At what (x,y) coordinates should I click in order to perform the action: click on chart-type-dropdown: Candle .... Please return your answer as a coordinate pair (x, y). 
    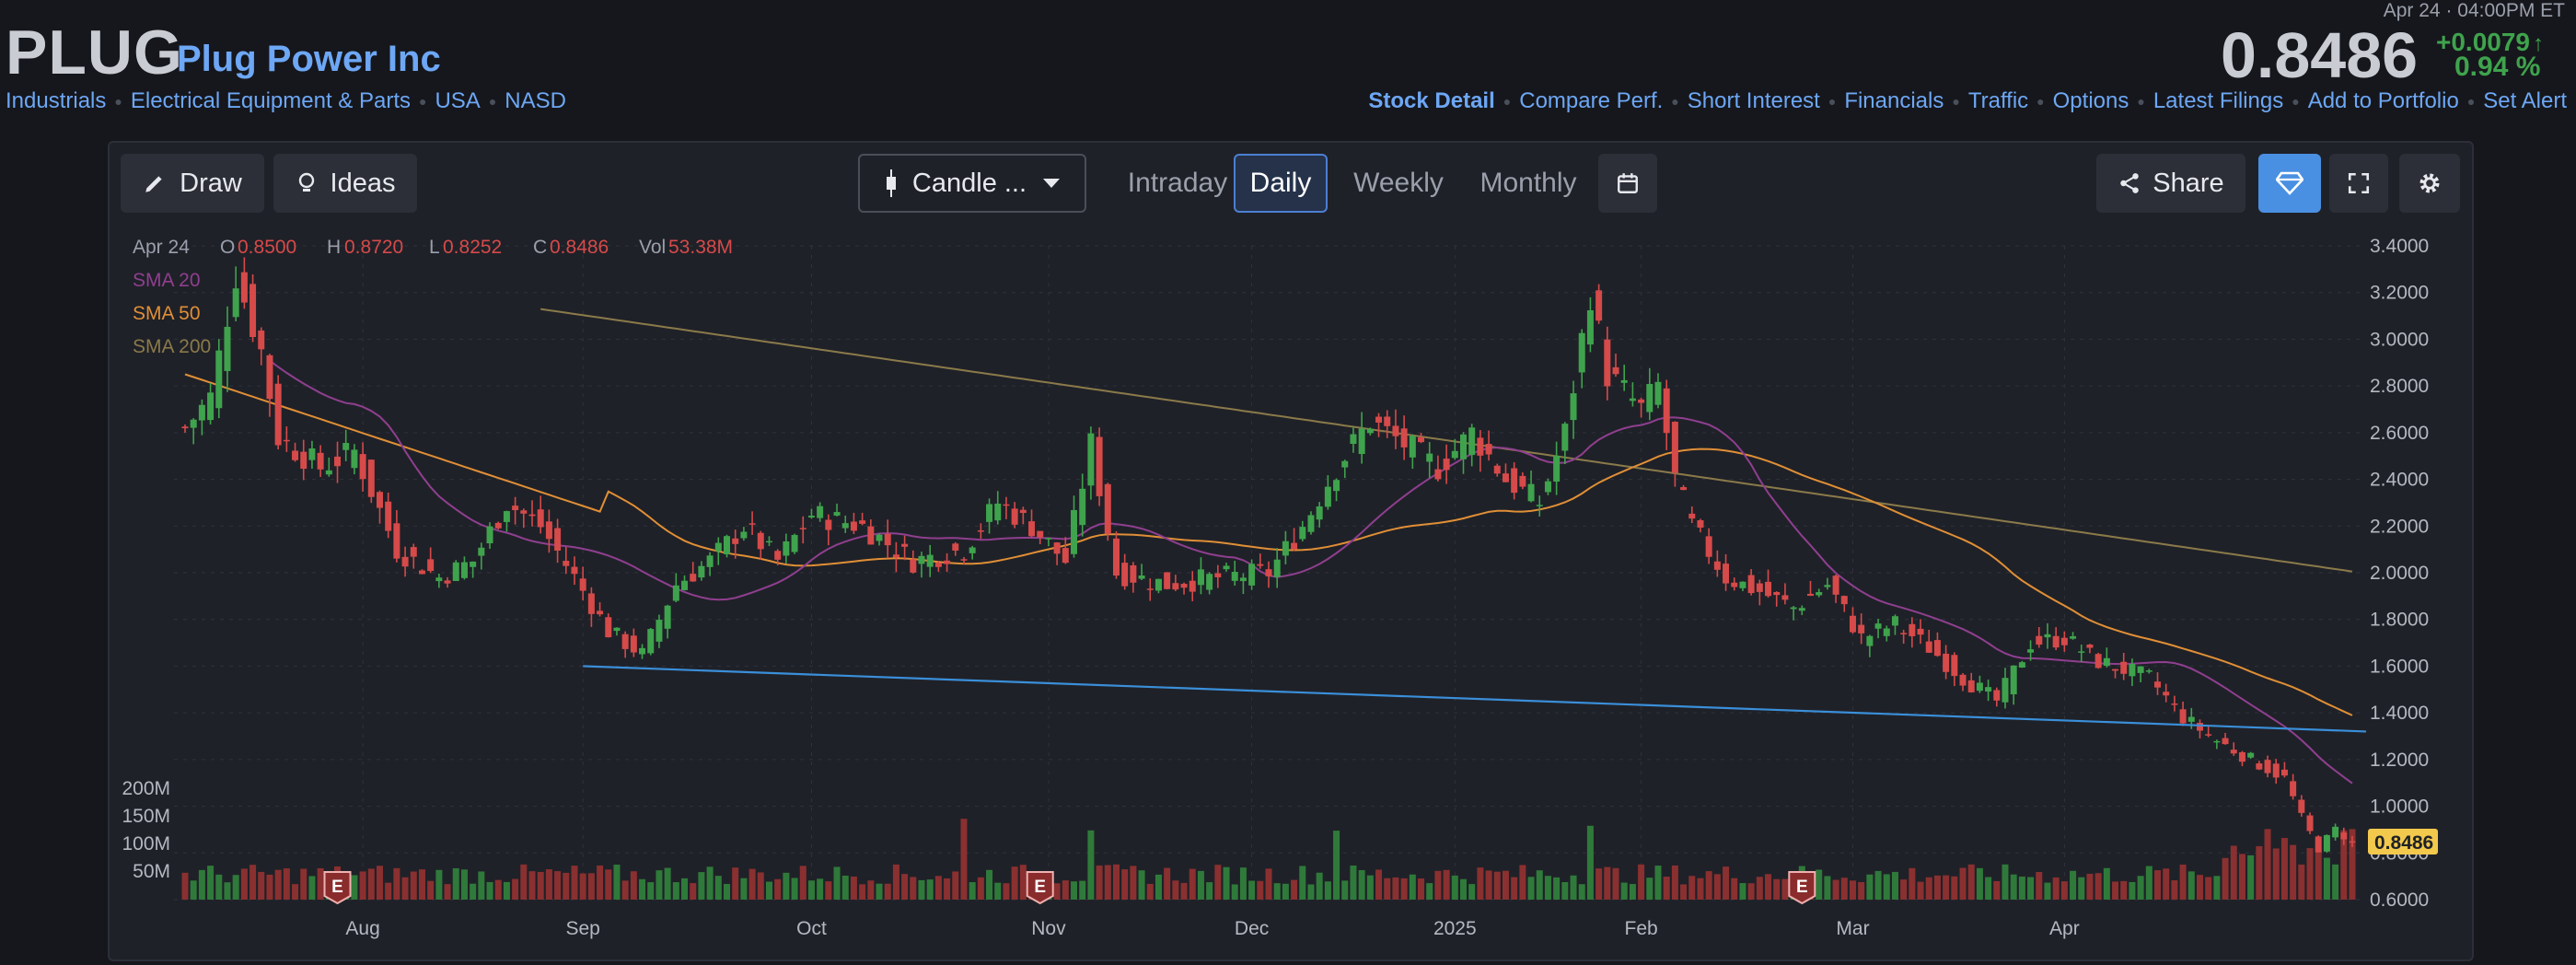
    Looking at the image, I should click on (972, 183).